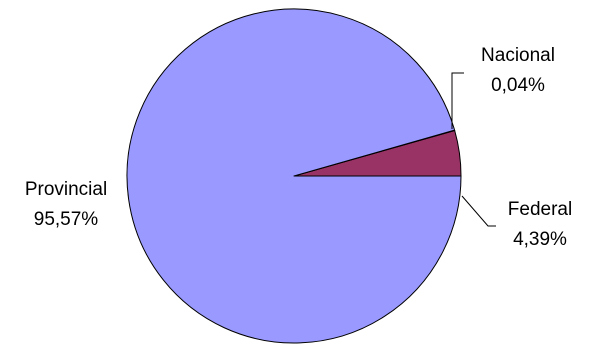  Describe the element at coordinates (473, 149) in the screenshot. I see `leader-lines` at that location.